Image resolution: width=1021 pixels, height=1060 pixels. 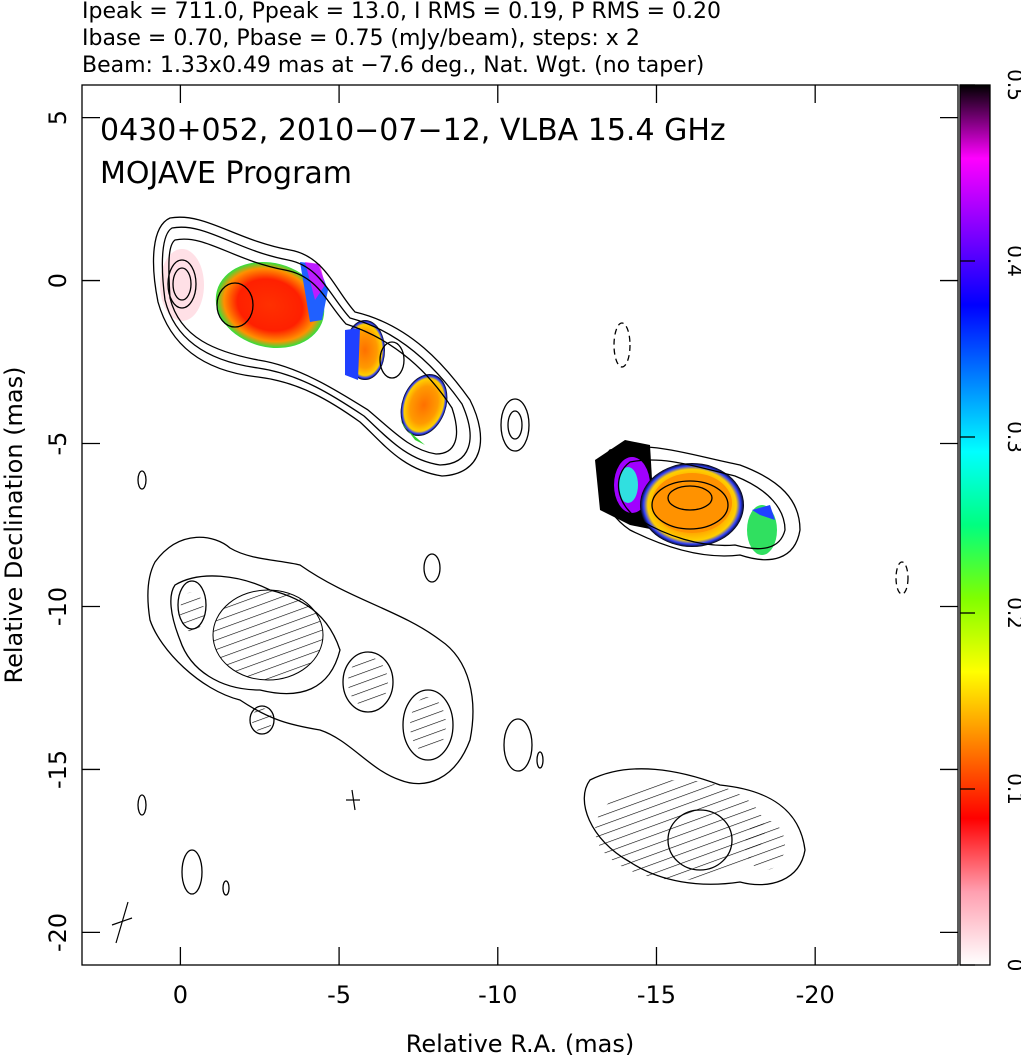 What do you see at coordinates (58, 606) in the screenshot?
I see `y-tick-label: -10` at bounding box center [58, 606].